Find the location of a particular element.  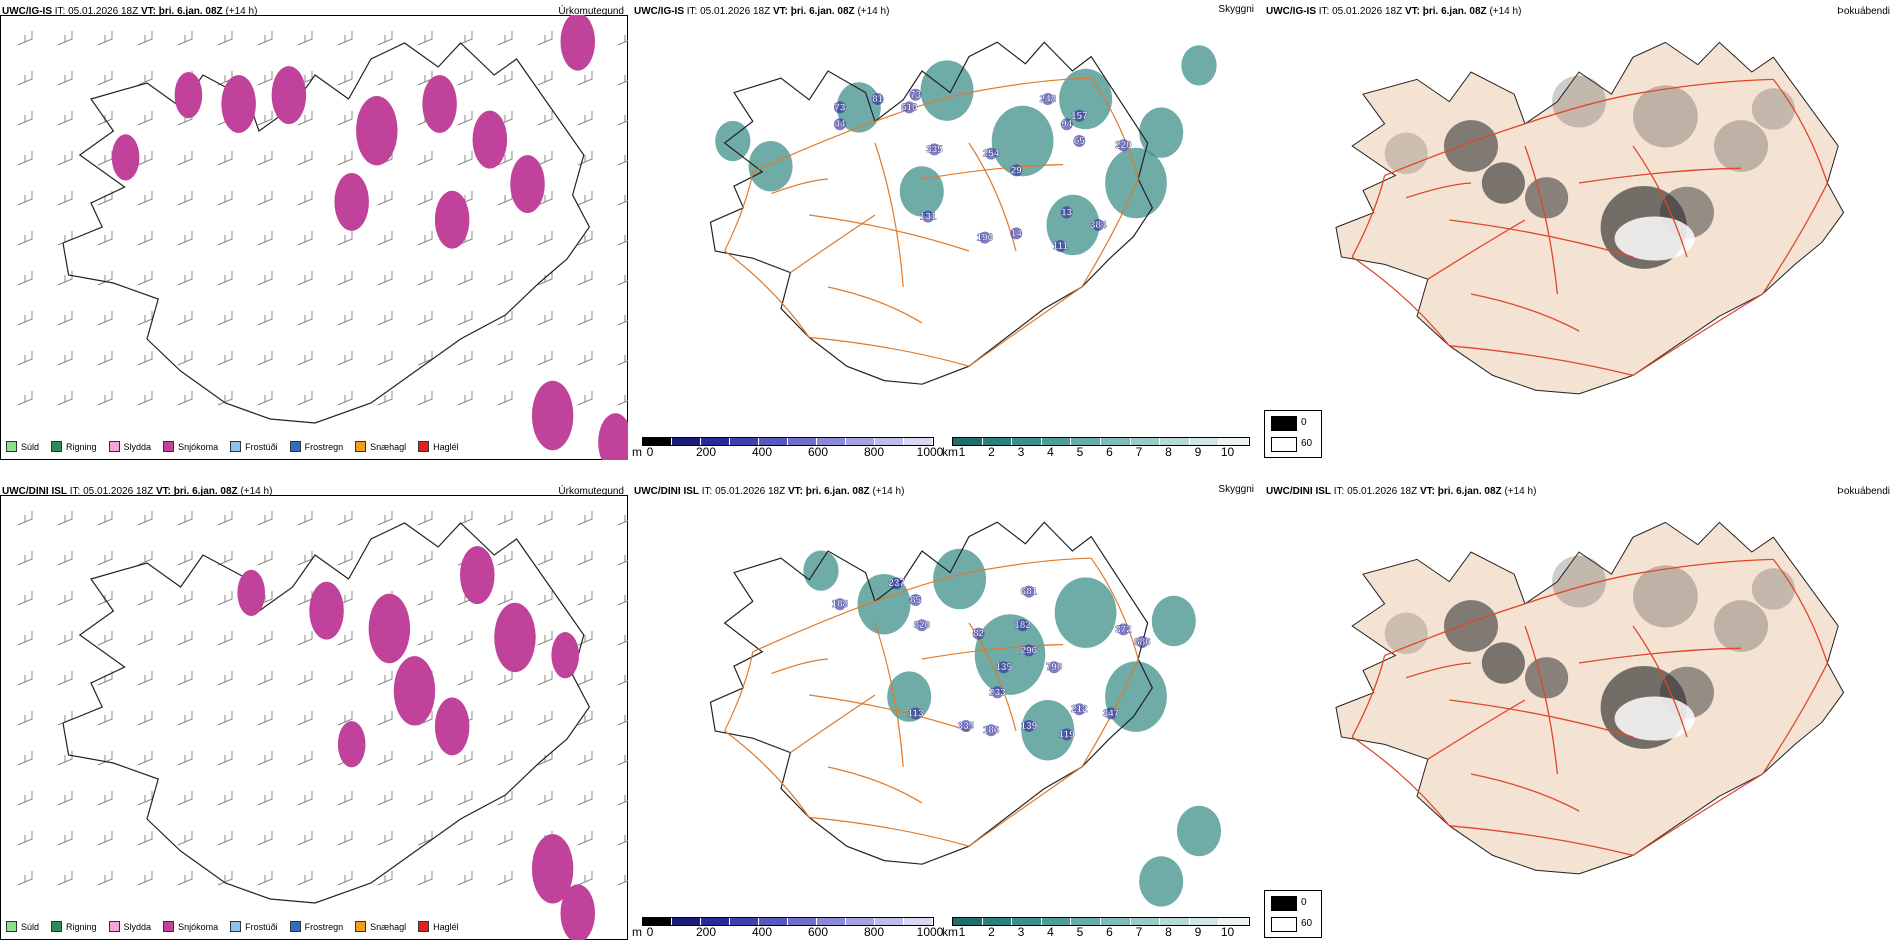

cloud-base-value: 186 is located at coordinates (991, 730).